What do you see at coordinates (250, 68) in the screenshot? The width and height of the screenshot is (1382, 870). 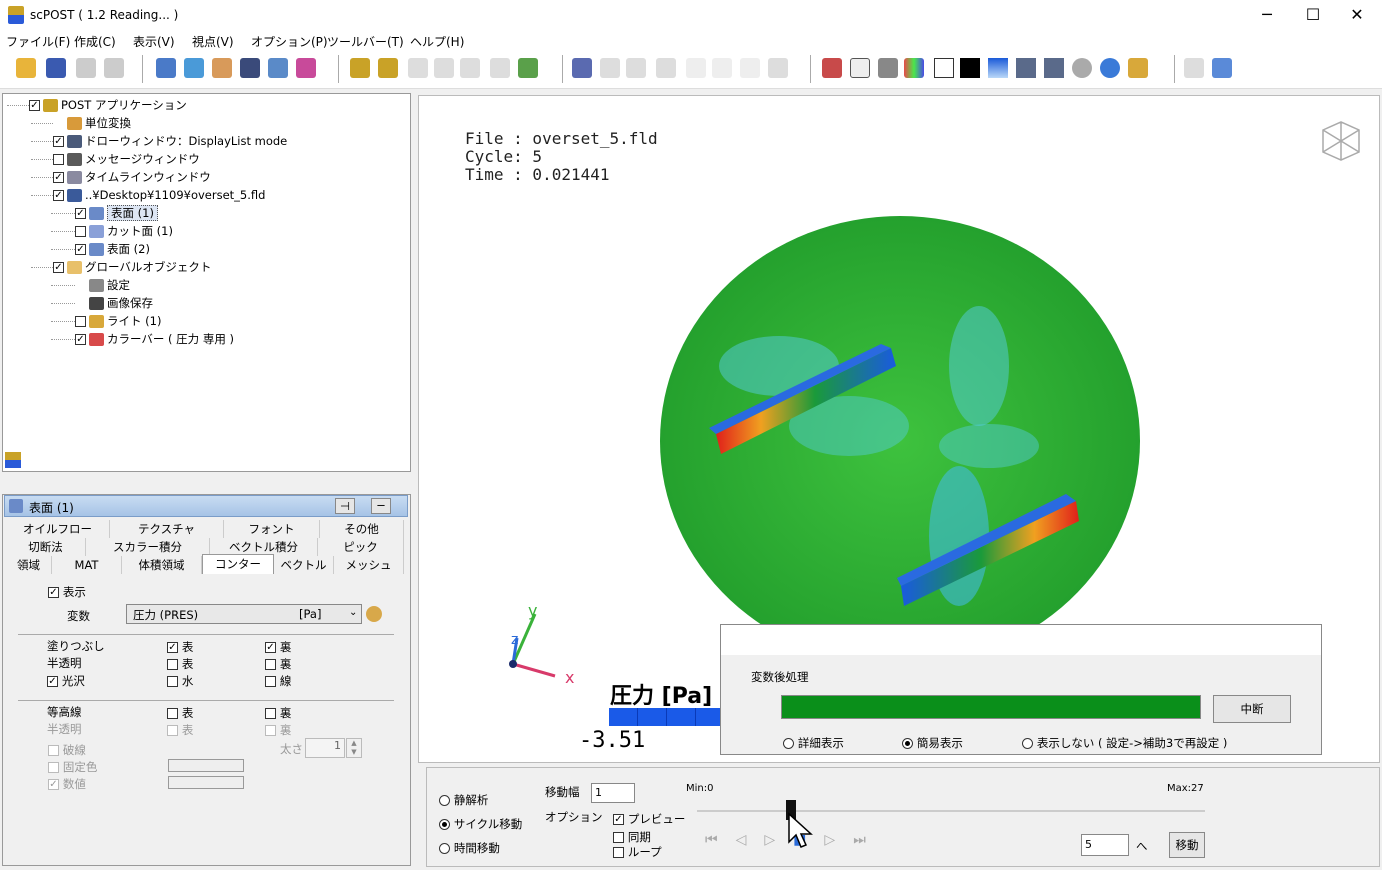 I see `film-icon` at bounding box center [250, 68].